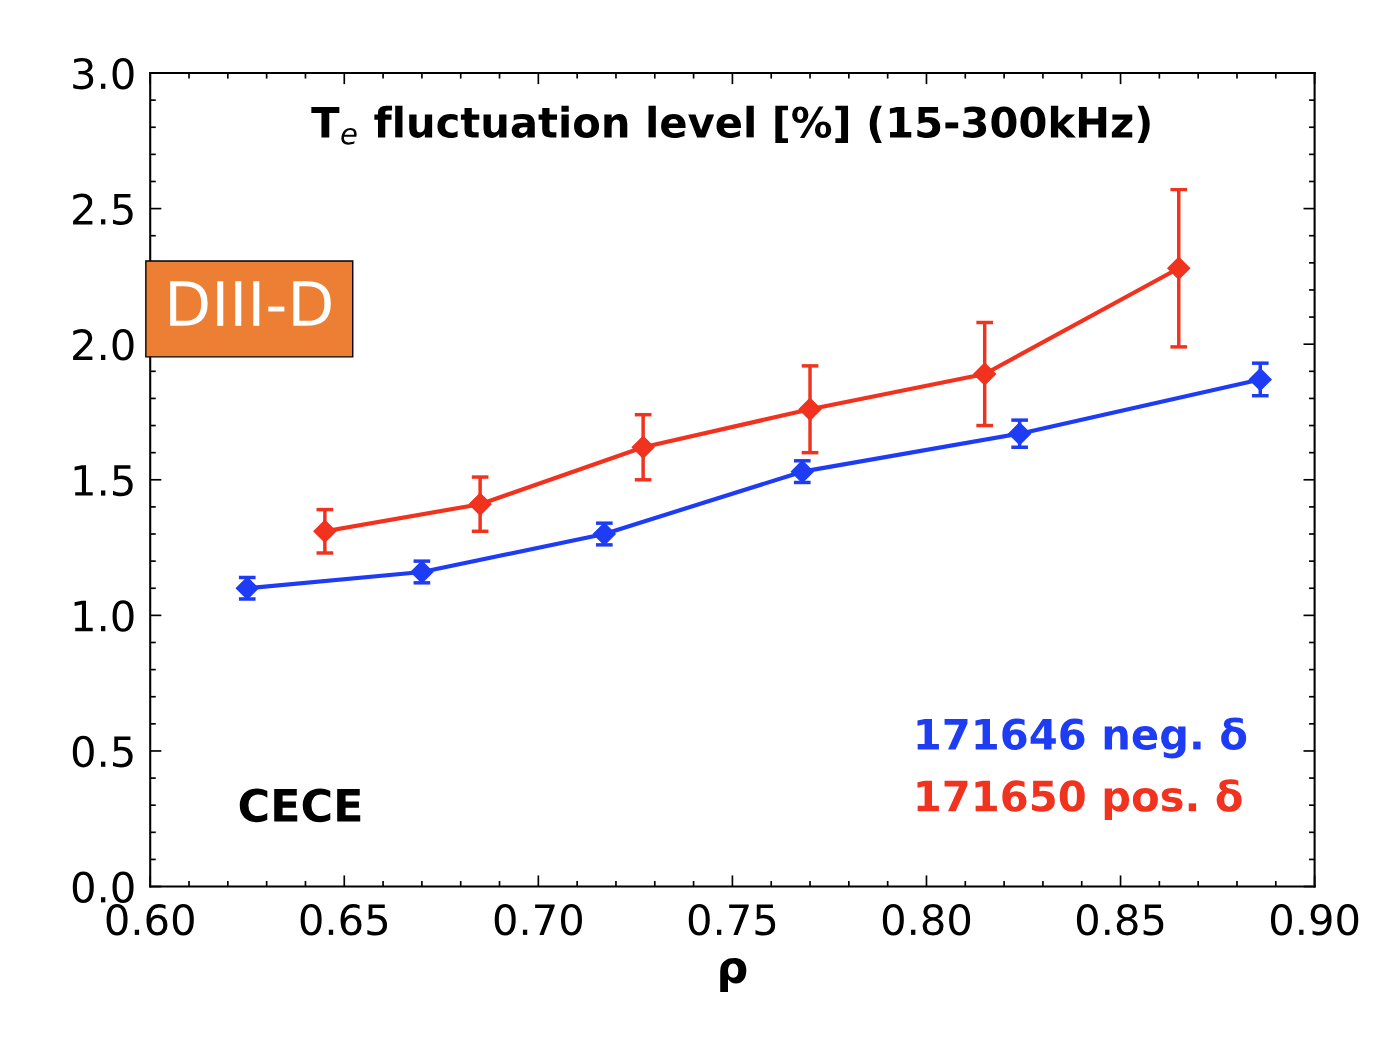  What do you see at coordinates (103, 481) in the screenshot?
I see `y-tick-label: 1.5` at bounding box center [103, 481].